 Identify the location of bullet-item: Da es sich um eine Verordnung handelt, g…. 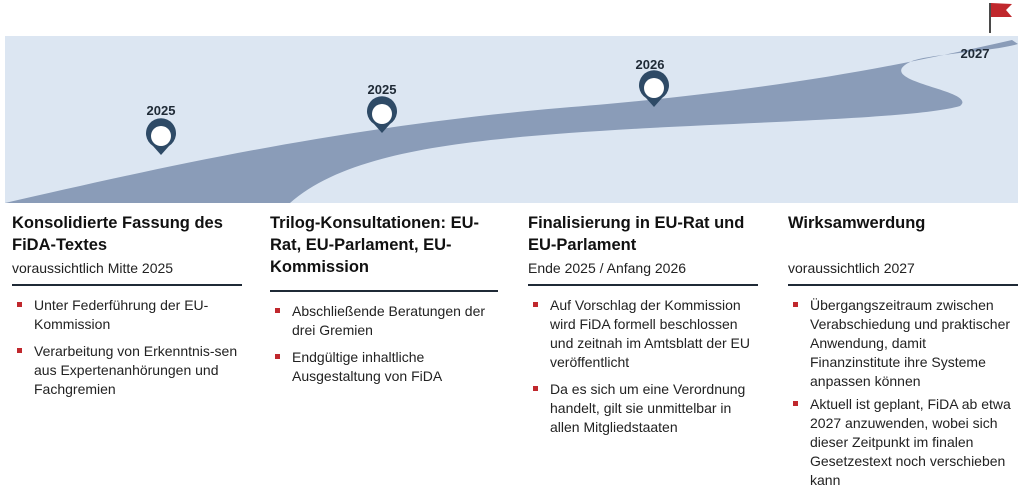
(643, 408).